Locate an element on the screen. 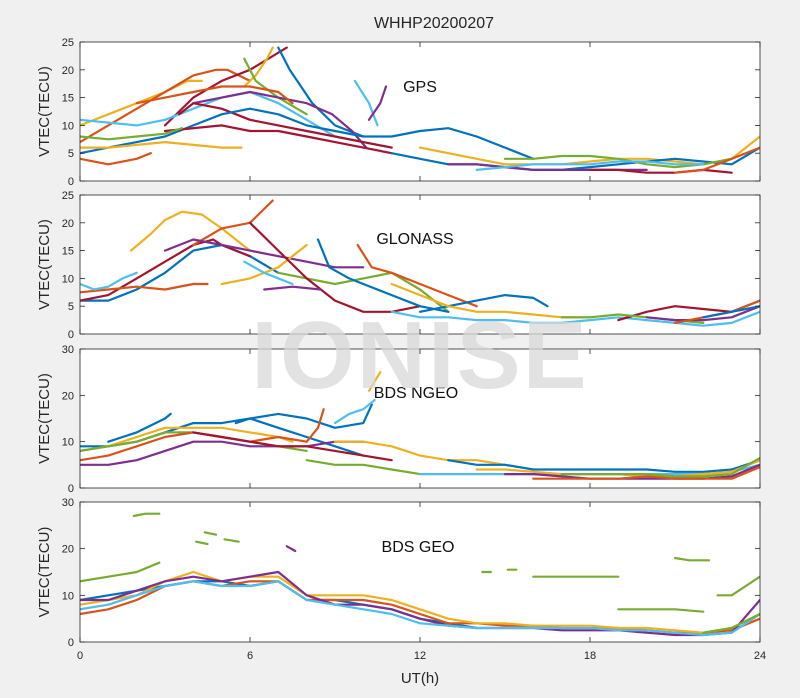  panel-label: GPS is located at coordinates (420, 87).